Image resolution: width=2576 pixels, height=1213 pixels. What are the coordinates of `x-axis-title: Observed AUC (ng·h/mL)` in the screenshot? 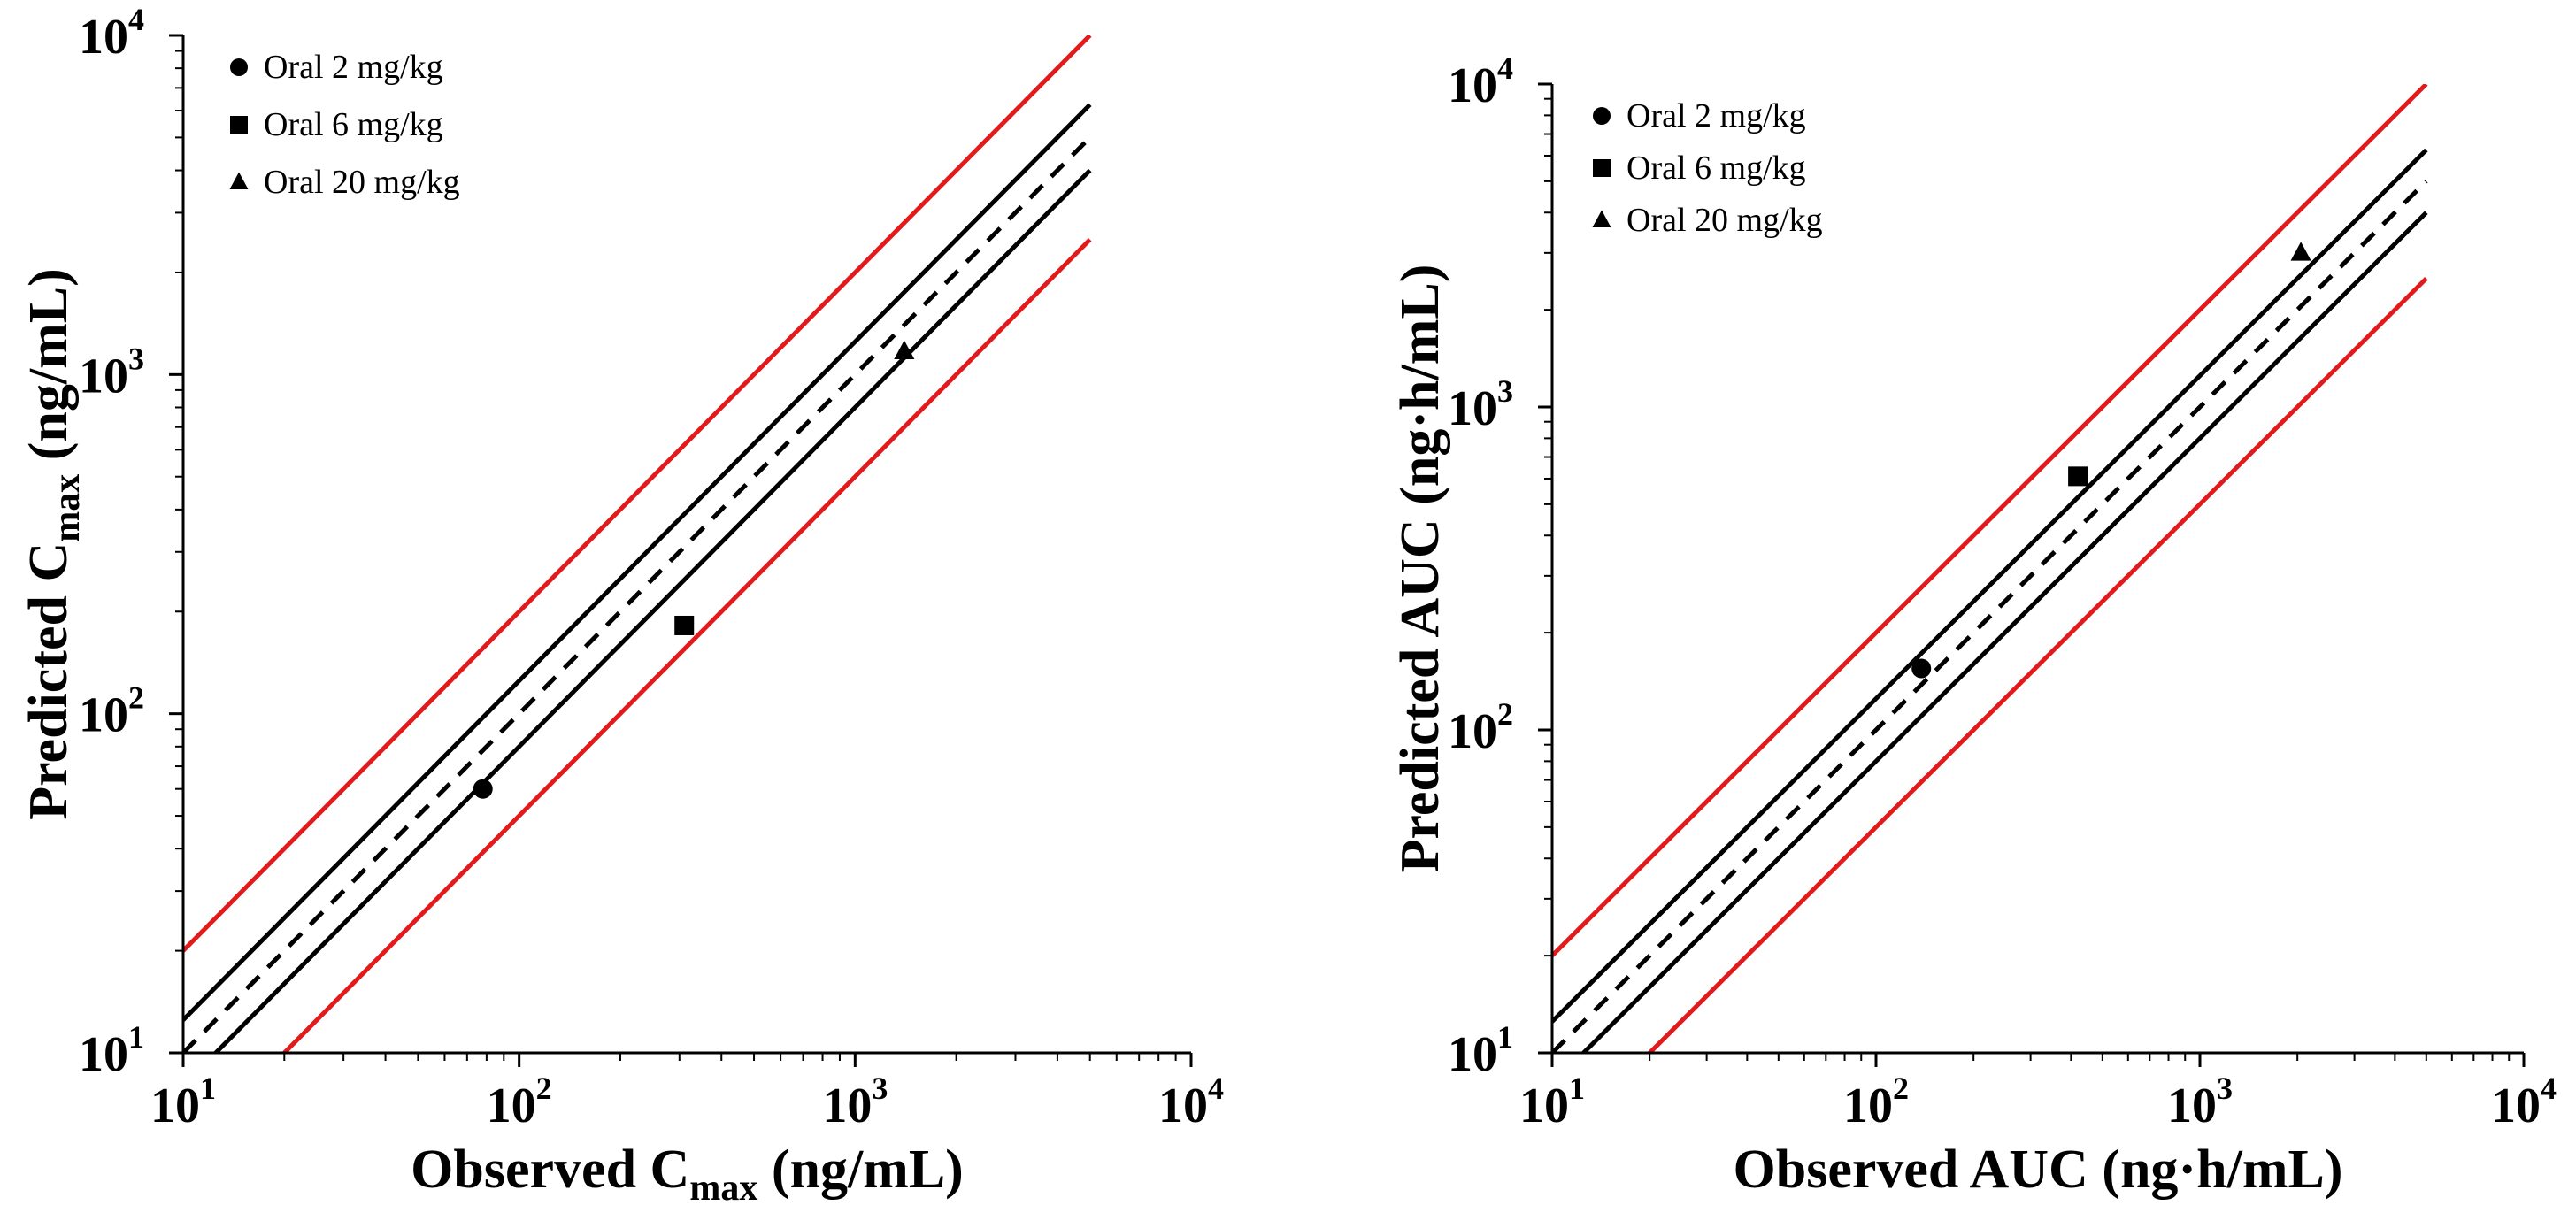 It's located at (2038, 1170).